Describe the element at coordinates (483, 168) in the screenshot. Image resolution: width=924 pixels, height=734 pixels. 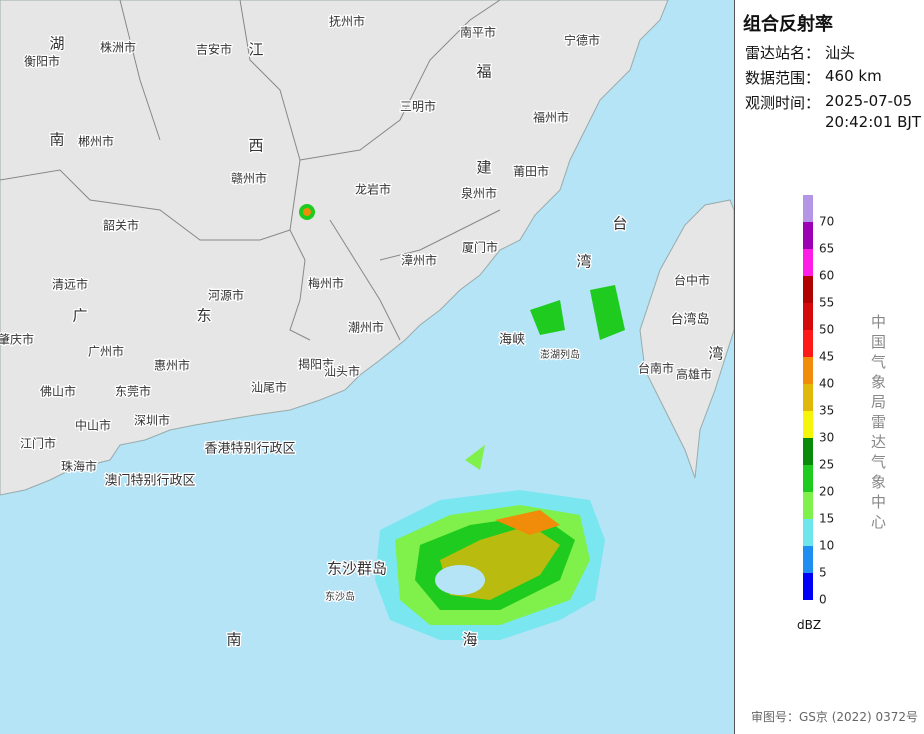
I see `map-label: 建` at that location.